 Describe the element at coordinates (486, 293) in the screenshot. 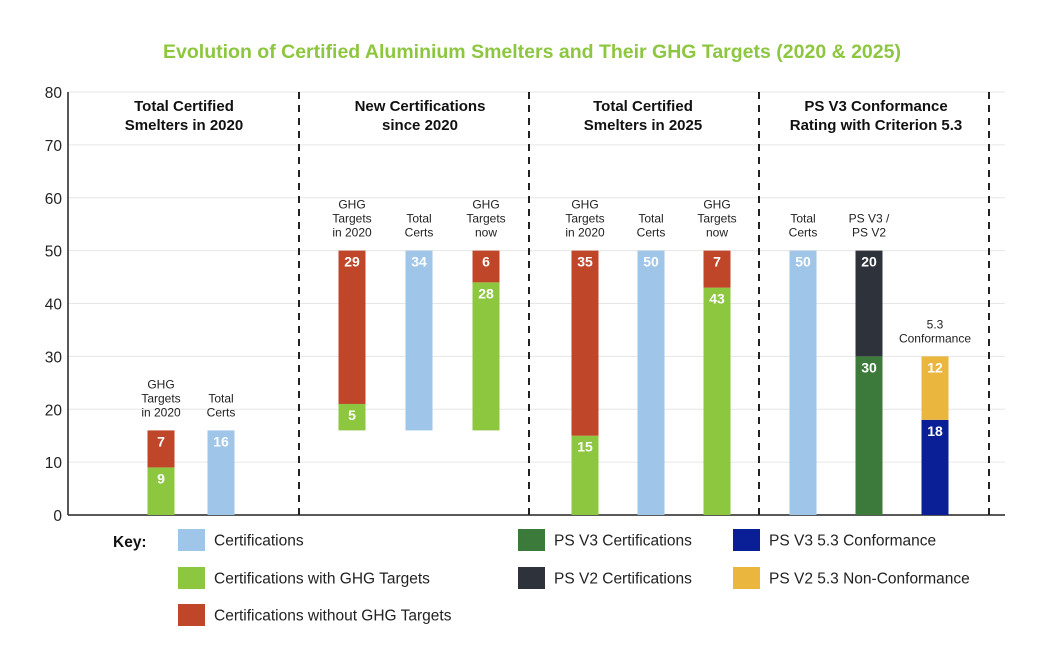

I see `bar-value-label: 28` at that location.